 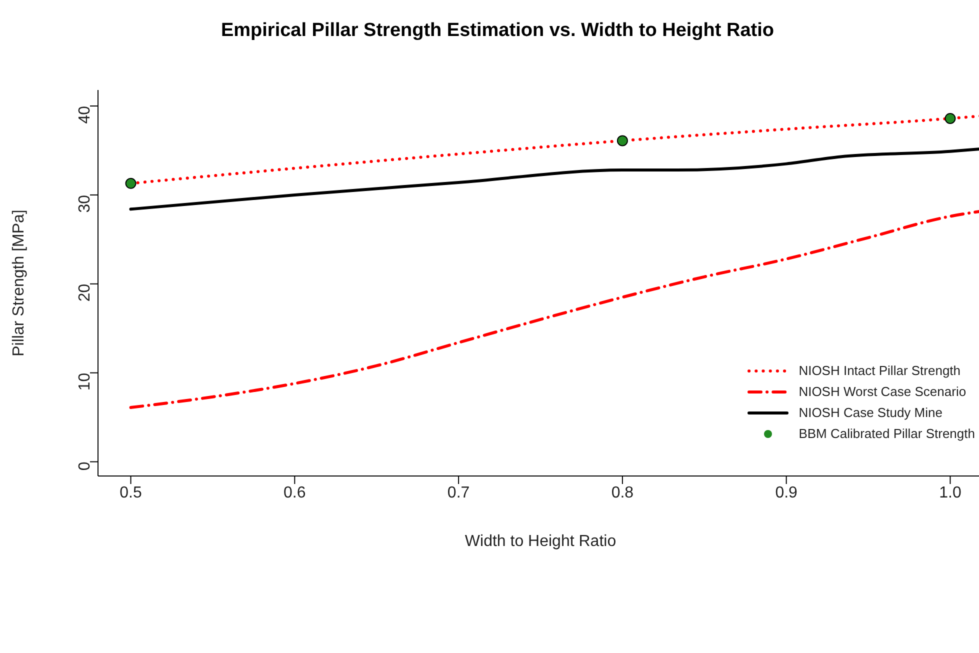 What do you see at coordinates (131, 493) in the screenshot?
I see `x-tick-label: 0.5` at bounding box center [131, 493].